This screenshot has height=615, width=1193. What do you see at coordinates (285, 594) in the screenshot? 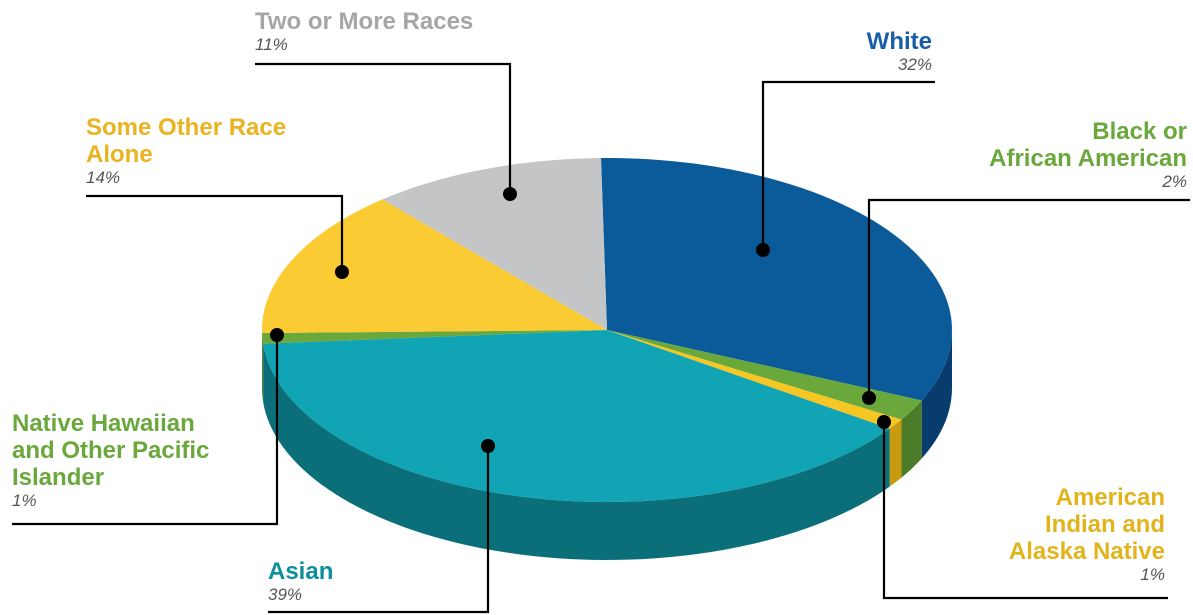
I see `label-asian-value: 39%` at bounding box center [285, 594].